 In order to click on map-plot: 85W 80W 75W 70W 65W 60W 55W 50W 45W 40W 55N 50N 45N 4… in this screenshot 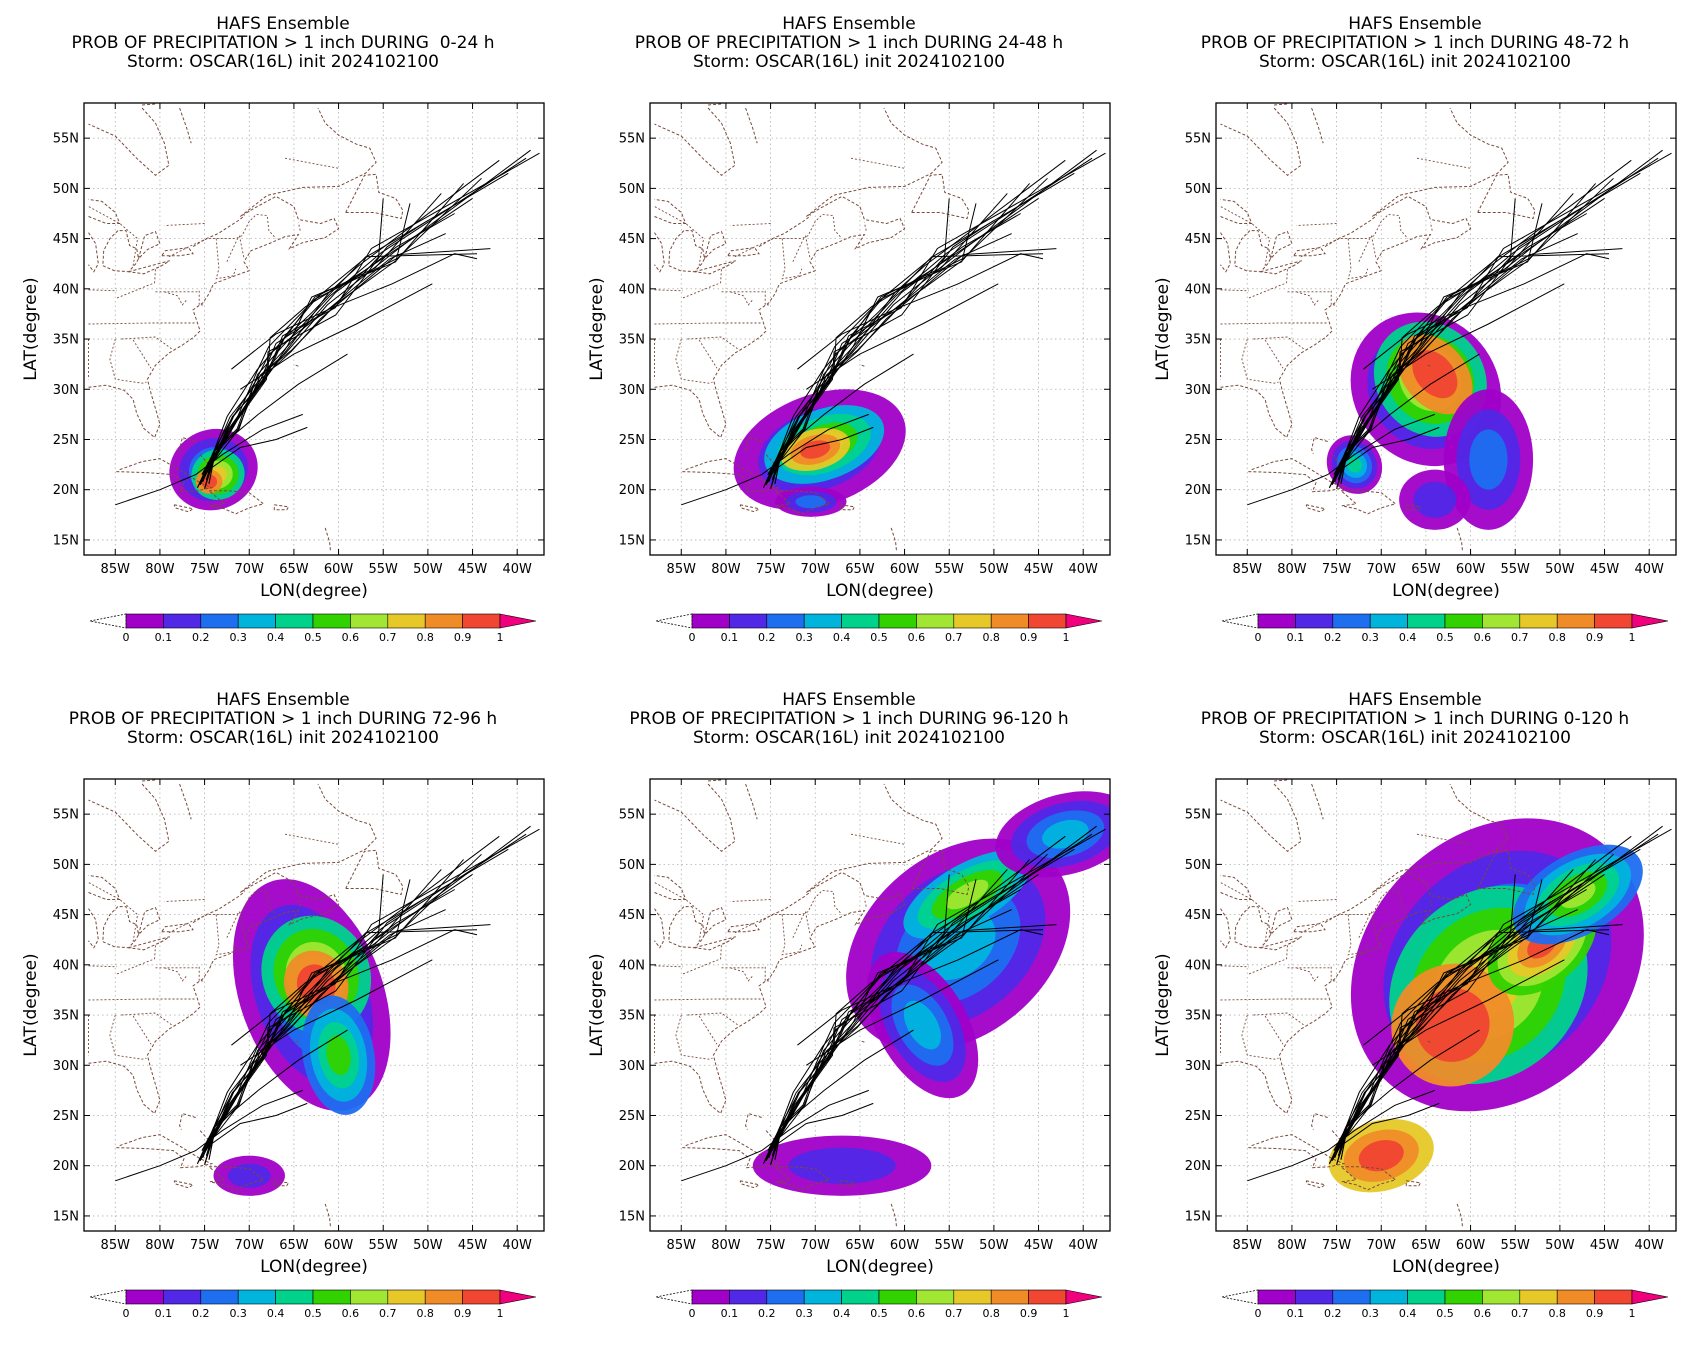, I will do `click(1415, 373)`.